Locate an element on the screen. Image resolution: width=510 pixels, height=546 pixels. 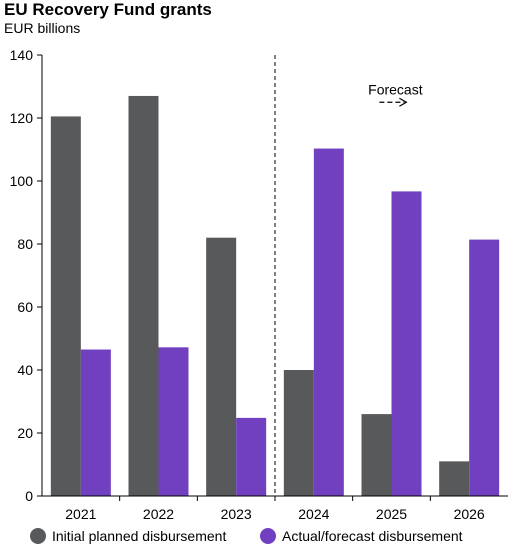
x-tick-label: 2024 is located at coordinates (313, 514).